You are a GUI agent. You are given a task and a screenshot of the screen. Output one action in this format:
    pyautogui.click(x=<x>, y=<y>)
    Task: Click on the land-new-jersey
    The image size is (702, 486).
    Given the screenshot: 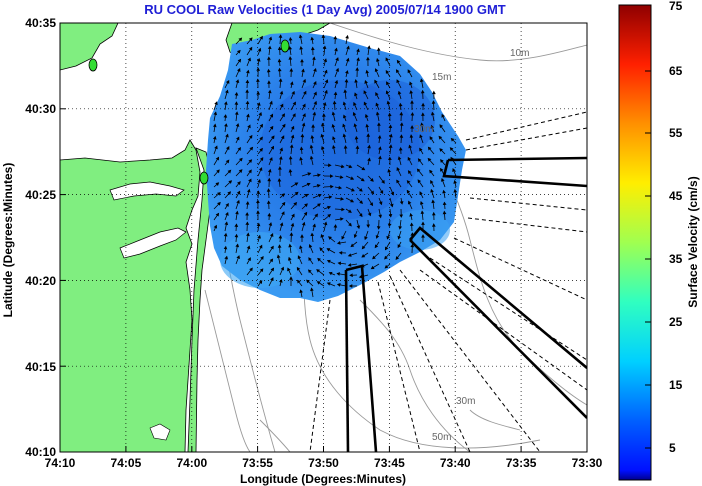 What is the action you would take?
    pyautogui.click(x=89, y=47)
    